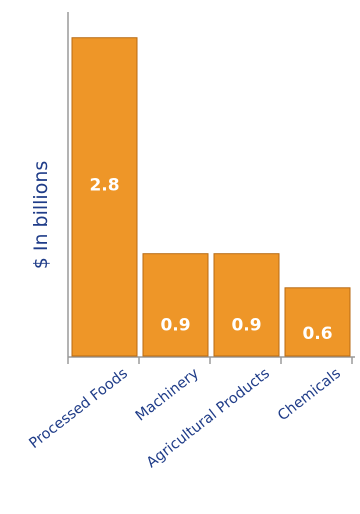  I want to click on data-label: 0.6, so click(317, 334).